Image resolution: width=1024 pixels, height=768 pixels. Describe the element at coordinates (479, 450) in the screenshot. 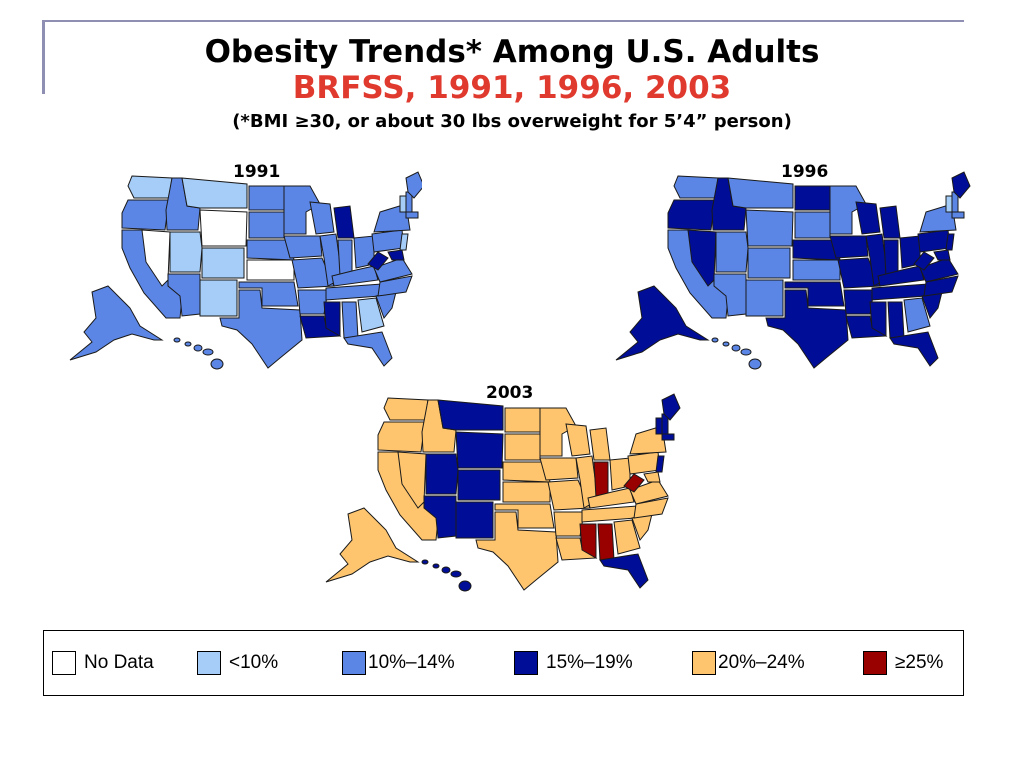

I see `state-wyoming` at that location.